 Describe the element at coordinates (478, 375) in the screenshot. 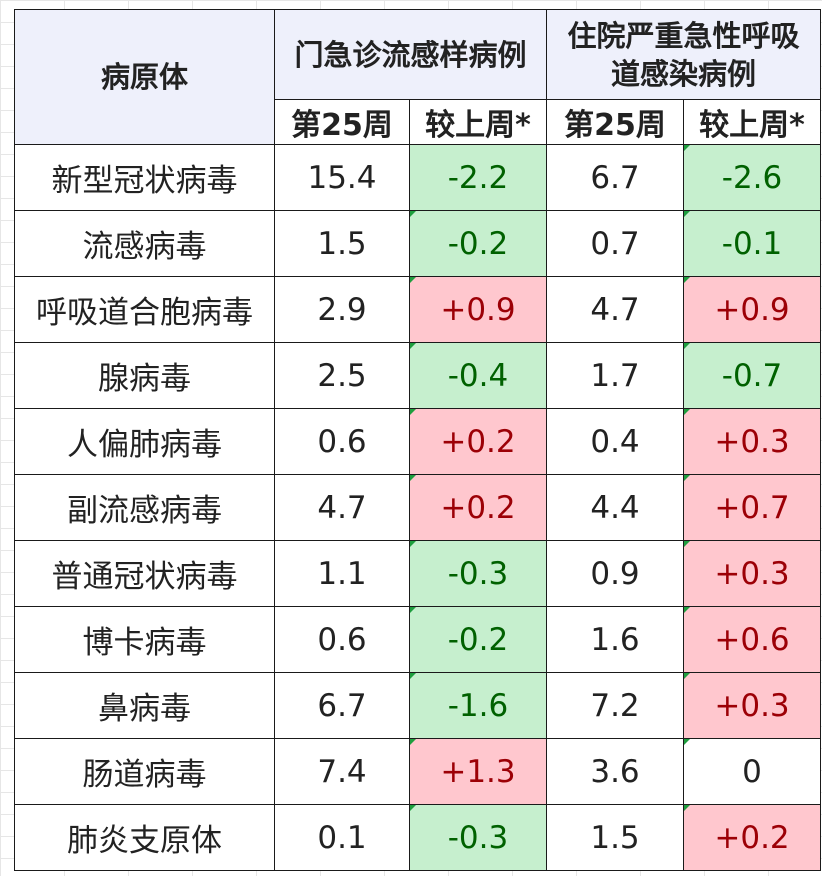

I see `op-change-cell: -0.4` at that location.